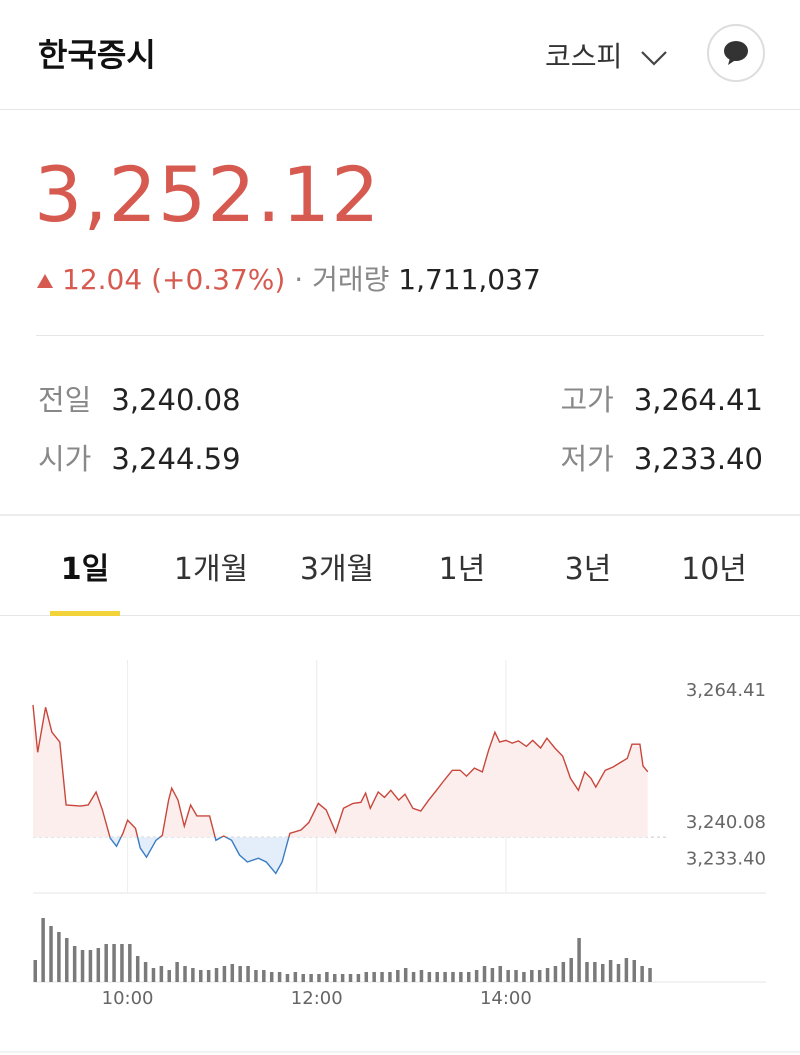 The image size is (800, 1055). Describe the element at coordinates (654, 58) in the screenshot. I see `chevron-icon` at that location.